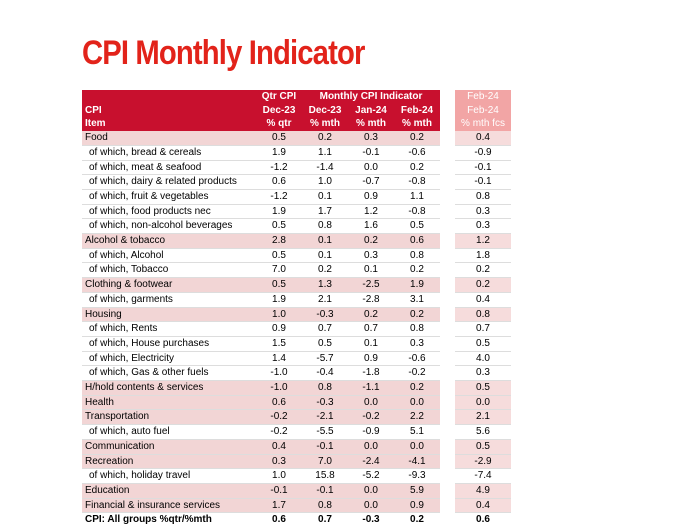  What do you see at coordinates (169, 256) in the screenshot?
I see `row-item-label: of which, Alcohol` at bounding box center [169, 256].